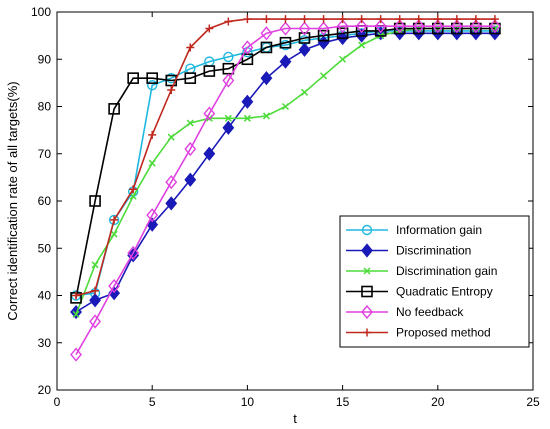 This screenshot has width=550, height=429. Describe the element at coordinates (533, 402) in the screenshot. I see `x-tick-label: 25` at that location.